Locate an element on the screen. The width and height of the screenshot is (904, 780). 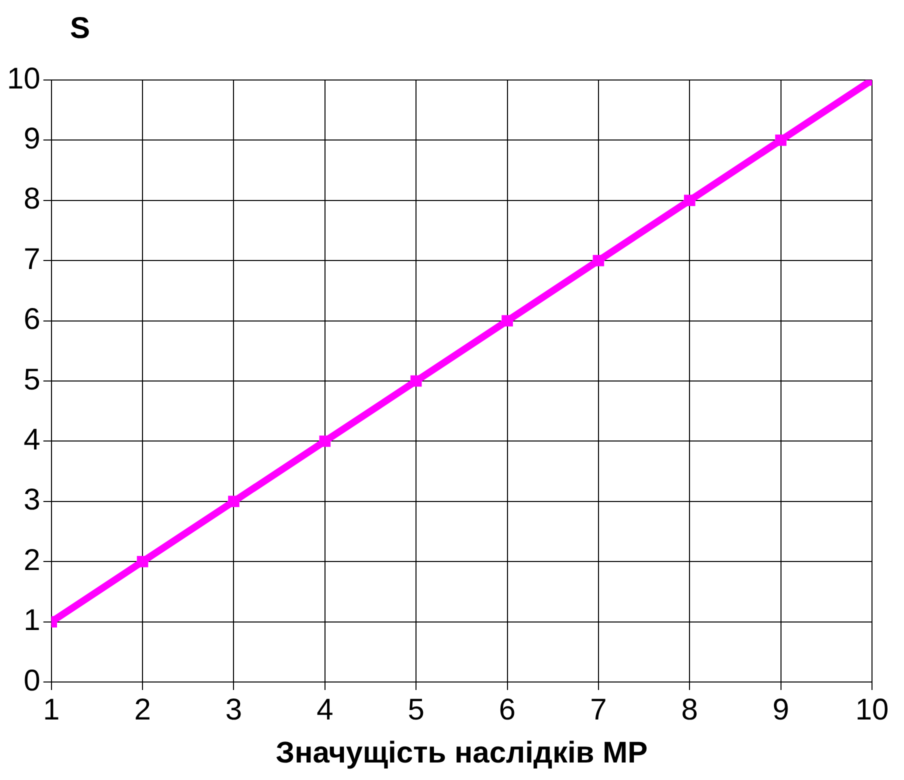
x-tick-label: 6 is located at coordinates (507, 709).